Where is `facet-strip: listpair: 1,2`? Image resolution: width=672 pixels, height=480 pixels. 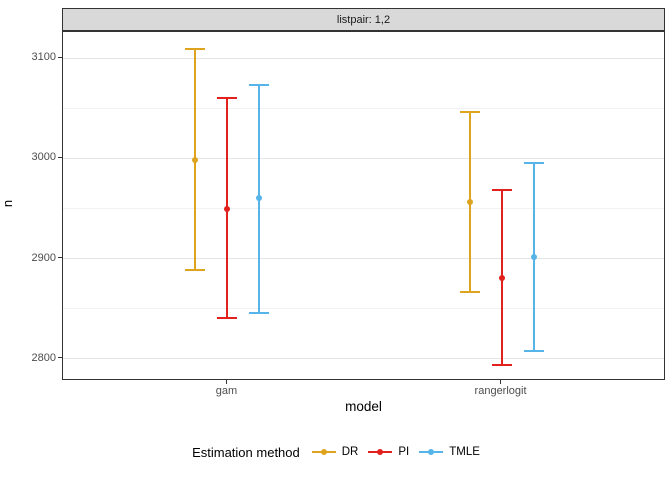
facet-strip: listpair: 1,2 is located at coordinates (363, 19).